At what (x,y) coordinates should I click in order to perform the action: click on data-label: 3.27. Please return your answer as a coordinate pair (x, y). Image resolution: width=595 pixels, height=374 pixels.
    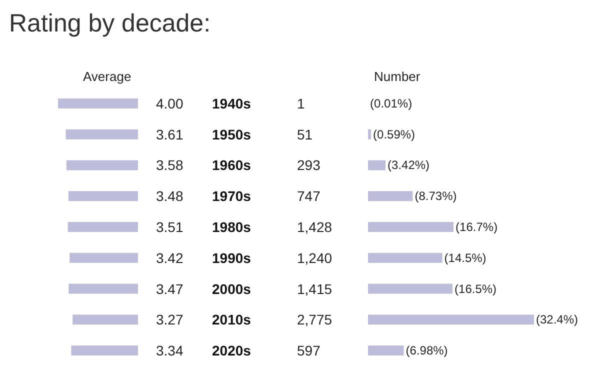
    Looking at the image, I should click on (170, 320).